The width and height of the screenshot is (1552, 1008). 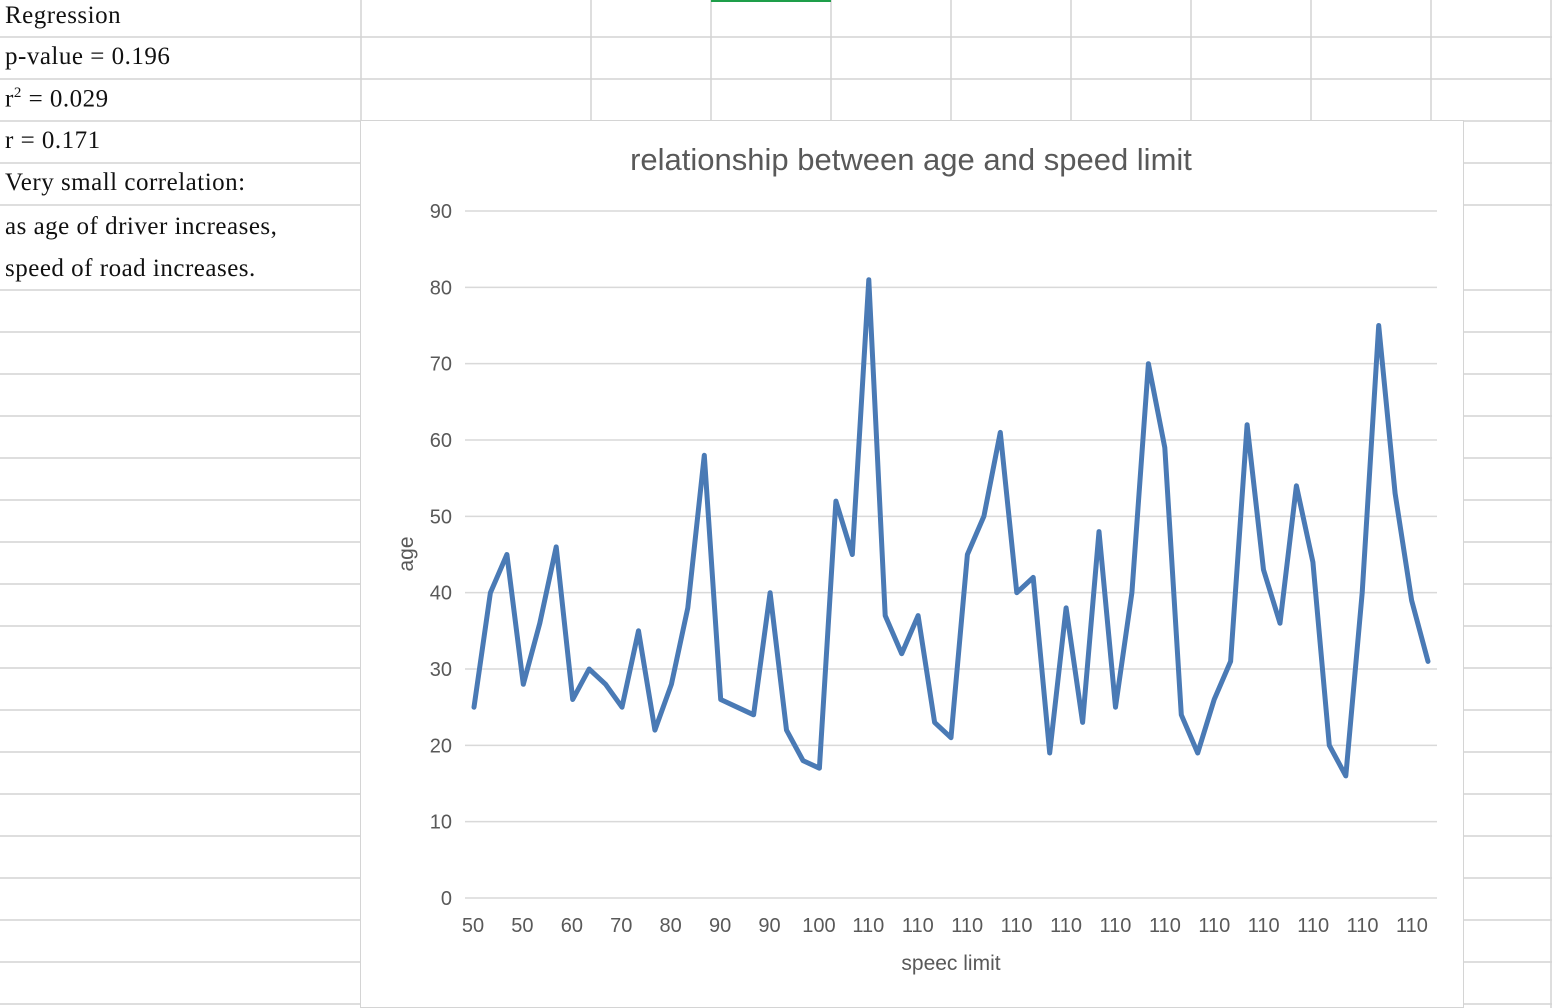 What do you see at coordinates (771, 1) in the screenshot?
I see `selection-indicator` at bounding box center [771, 1].